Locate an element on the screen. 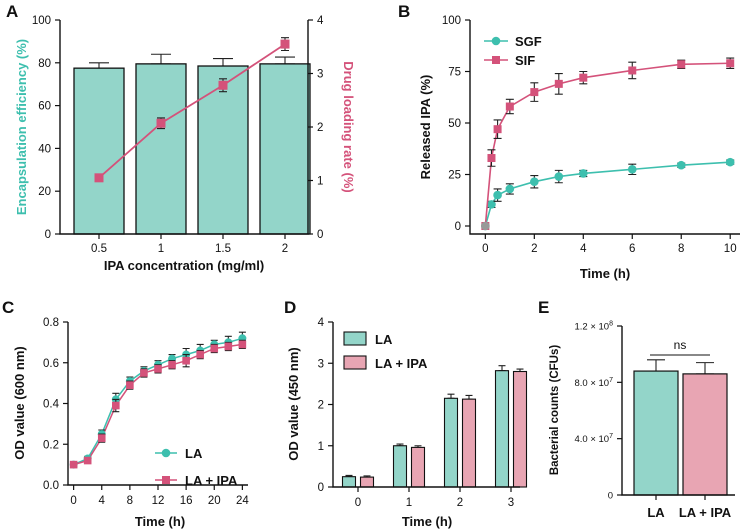 The width and height of the screenshot is (747, 530). panel-d-ytick-label: 3 is located at coordinates (321, 364).